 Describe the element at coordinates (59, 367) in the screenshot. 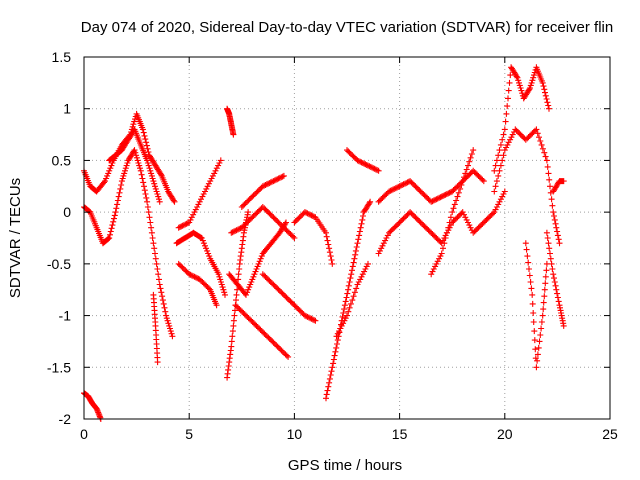

I see `y-tick-label: -1.5` at that location.